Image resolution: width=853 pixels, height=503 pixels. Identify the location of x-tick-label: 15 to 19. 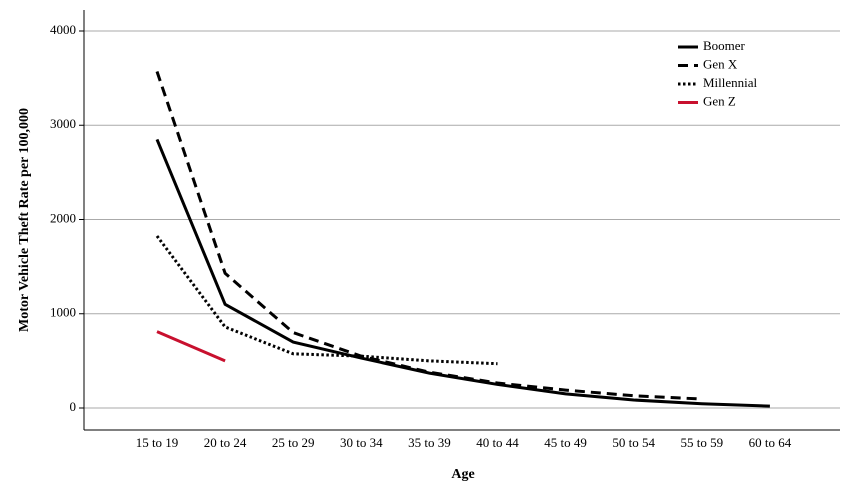
(157, 442).